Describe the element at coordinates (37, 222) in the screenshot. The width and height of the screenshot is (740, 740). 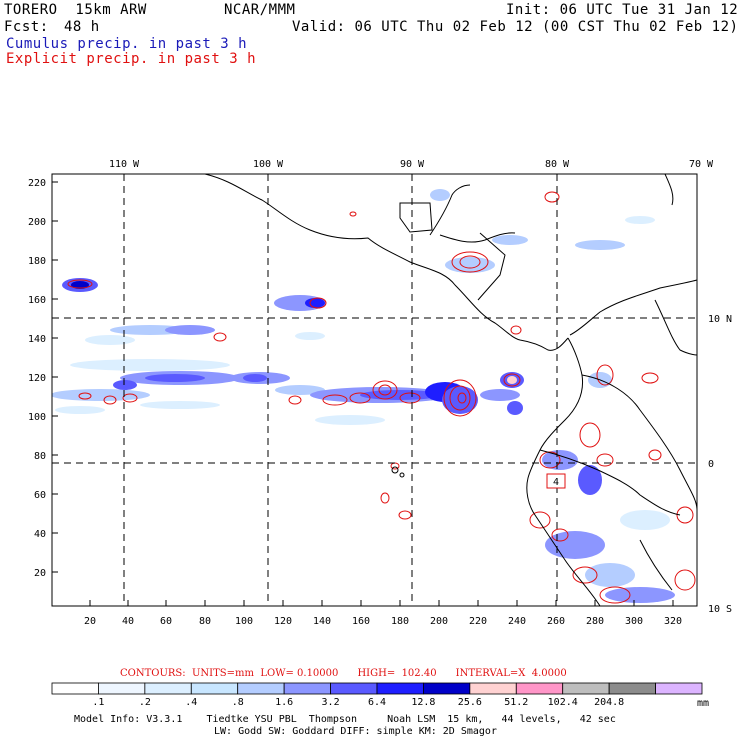
I see `y-tick-label: 200` at that location.